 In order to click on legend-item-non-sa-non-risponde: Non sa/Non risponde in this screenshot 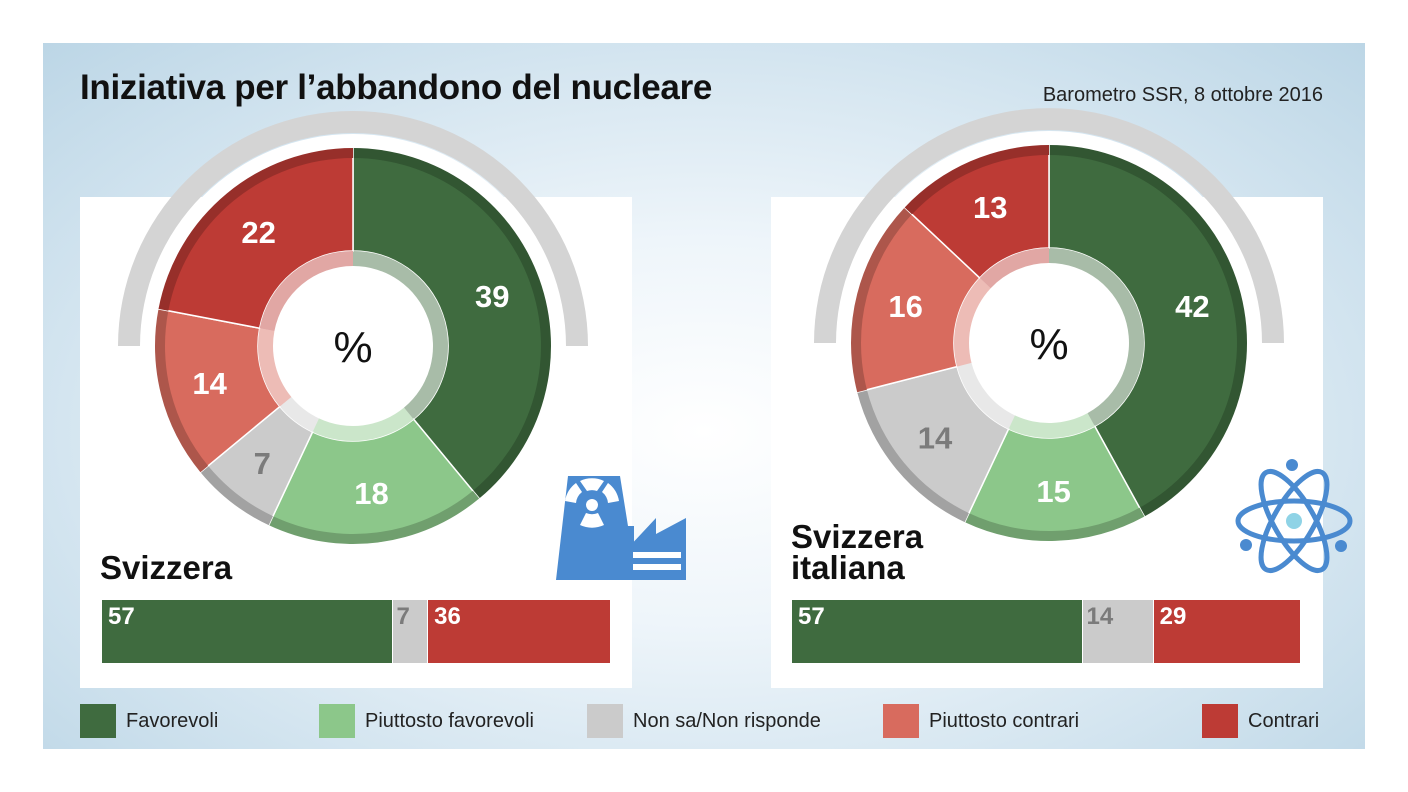, I will do `click(704, 721)`.